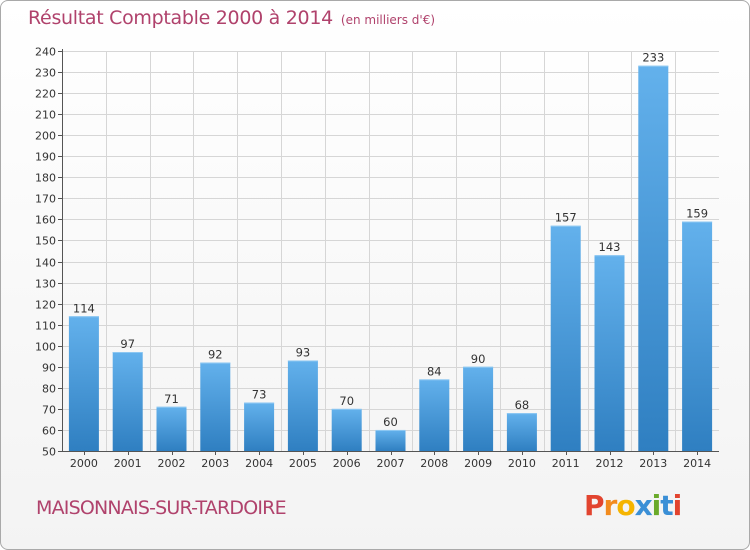 This screenshot has width=750, height=550. I want to click on y-tick-label: 100, so click(45, 347).